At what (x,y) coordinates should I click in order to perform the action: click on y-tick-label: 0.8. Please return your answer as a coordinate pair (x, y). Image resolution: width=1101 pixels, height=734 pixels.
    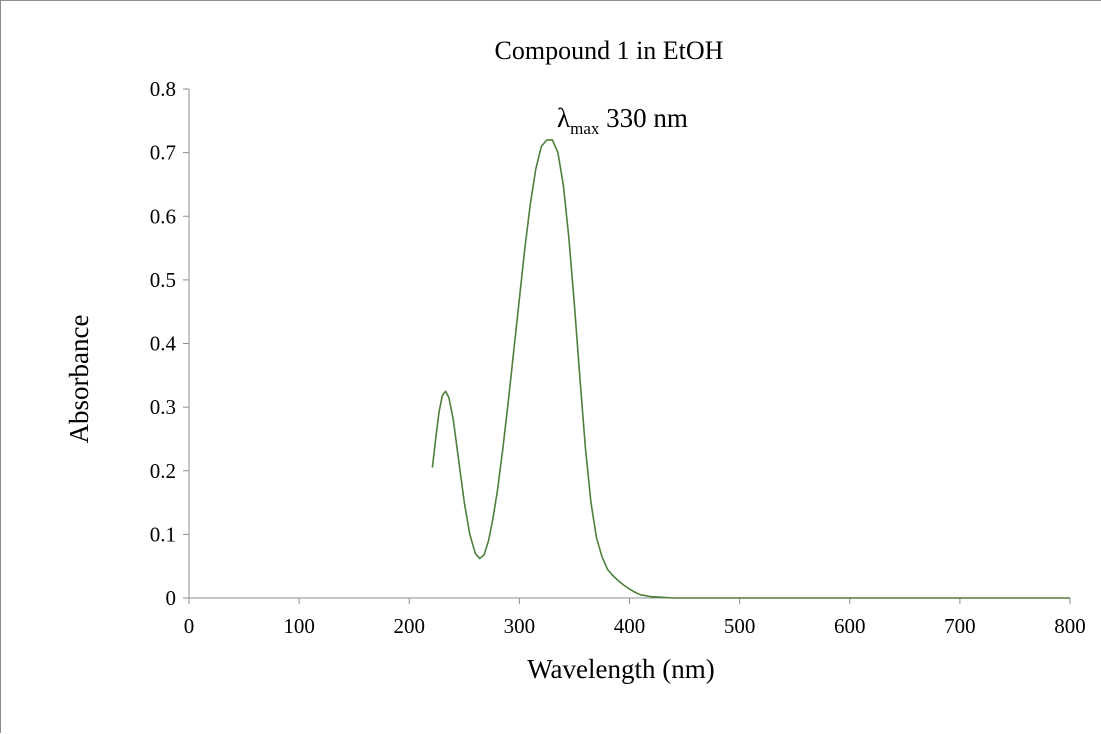
    Looking at the image, I should click on (163, 89).